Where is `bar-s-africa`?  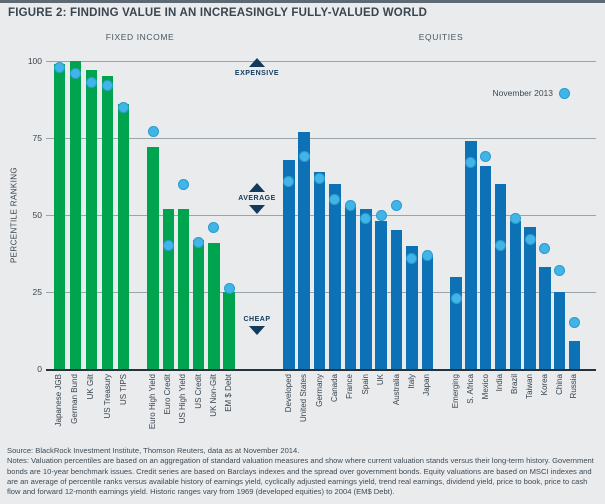
bar-s-africa is located at coordinates (471, 255).